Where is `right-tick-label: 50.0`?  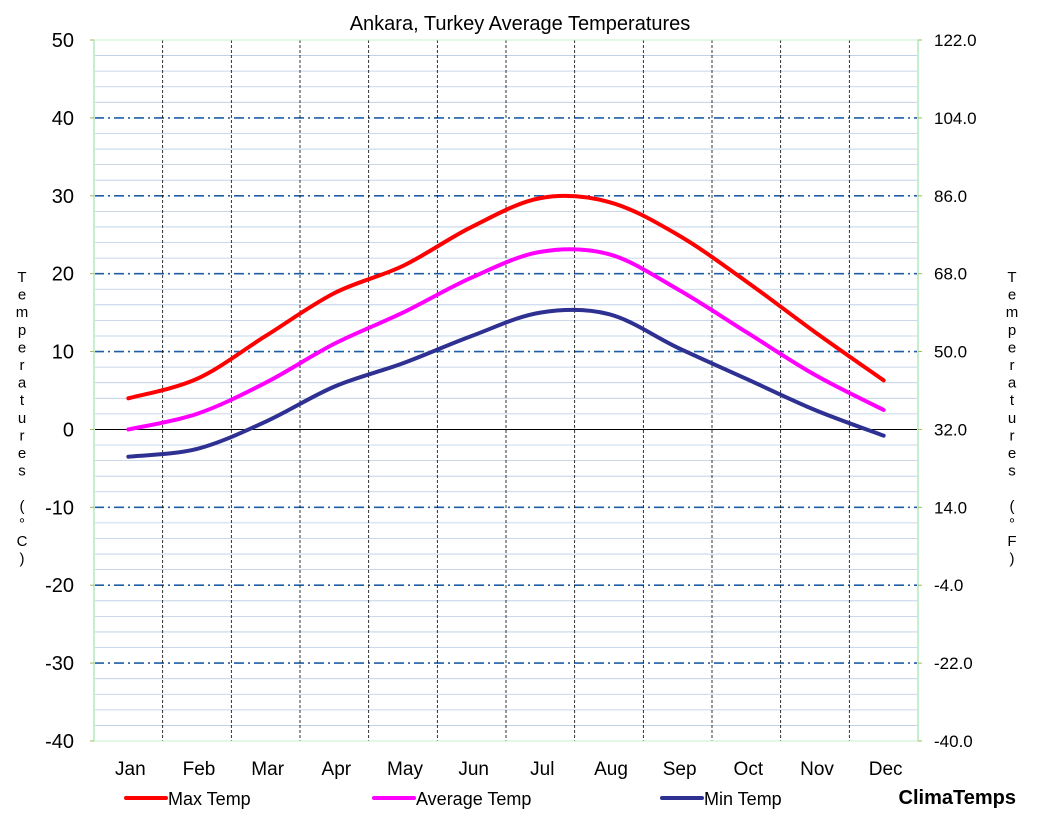
right-tick-label: 50.0 is located at coordinates (950, 352).